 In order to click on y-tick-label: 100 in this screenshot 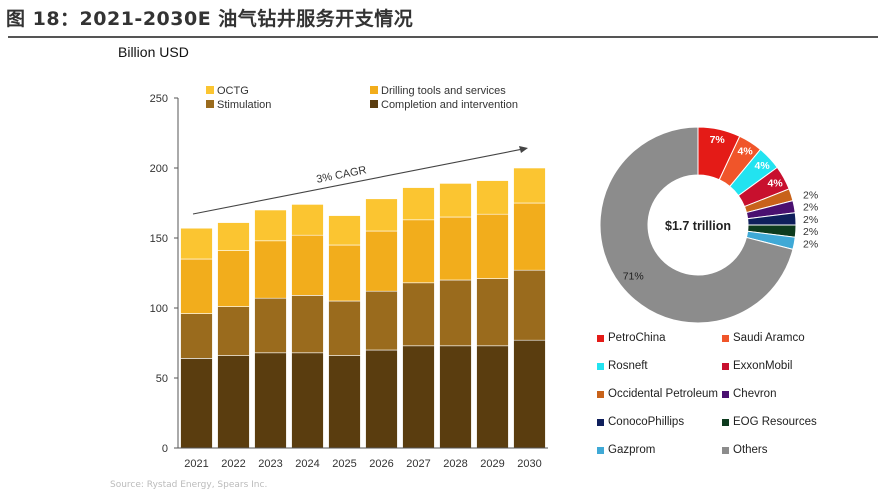, I will do `click(159, 309)`.